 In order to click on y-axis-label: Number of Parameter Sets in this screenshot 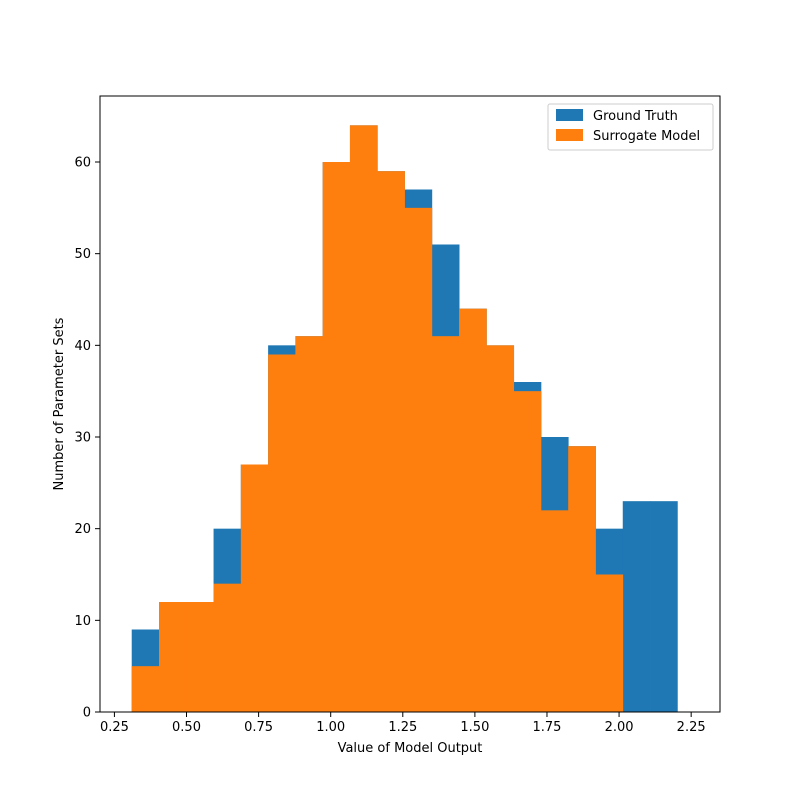, I will do `click(59, 403)`.